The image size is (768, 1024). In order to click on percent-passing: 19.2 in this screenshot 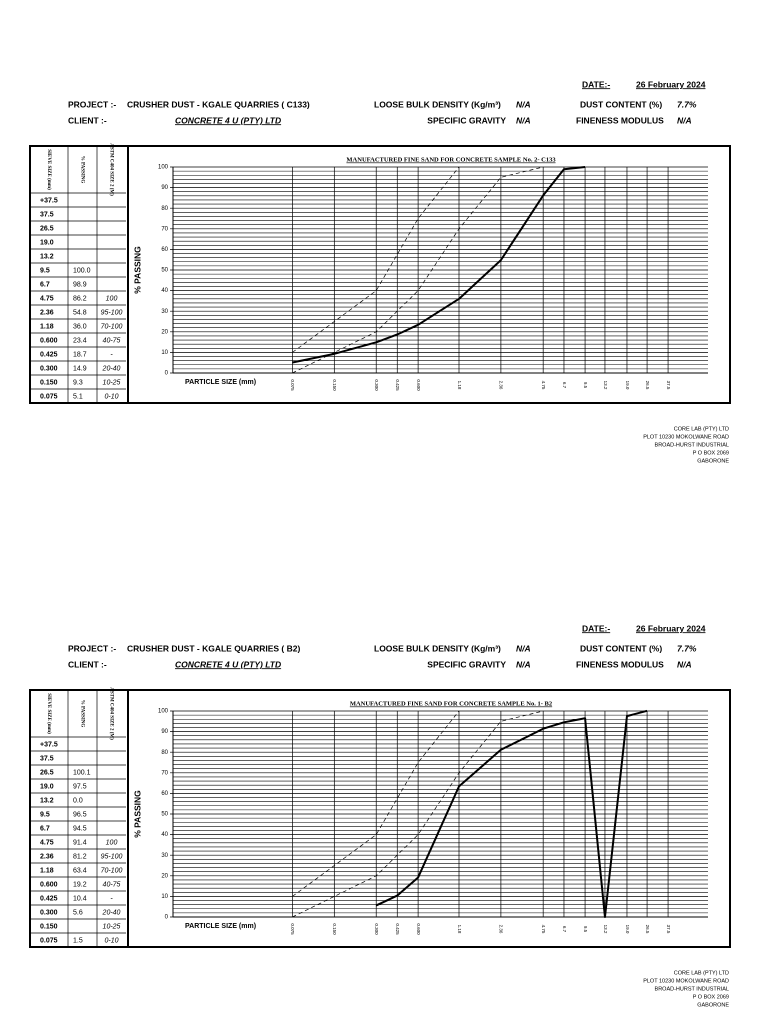, I will do `click(80, 884)`.